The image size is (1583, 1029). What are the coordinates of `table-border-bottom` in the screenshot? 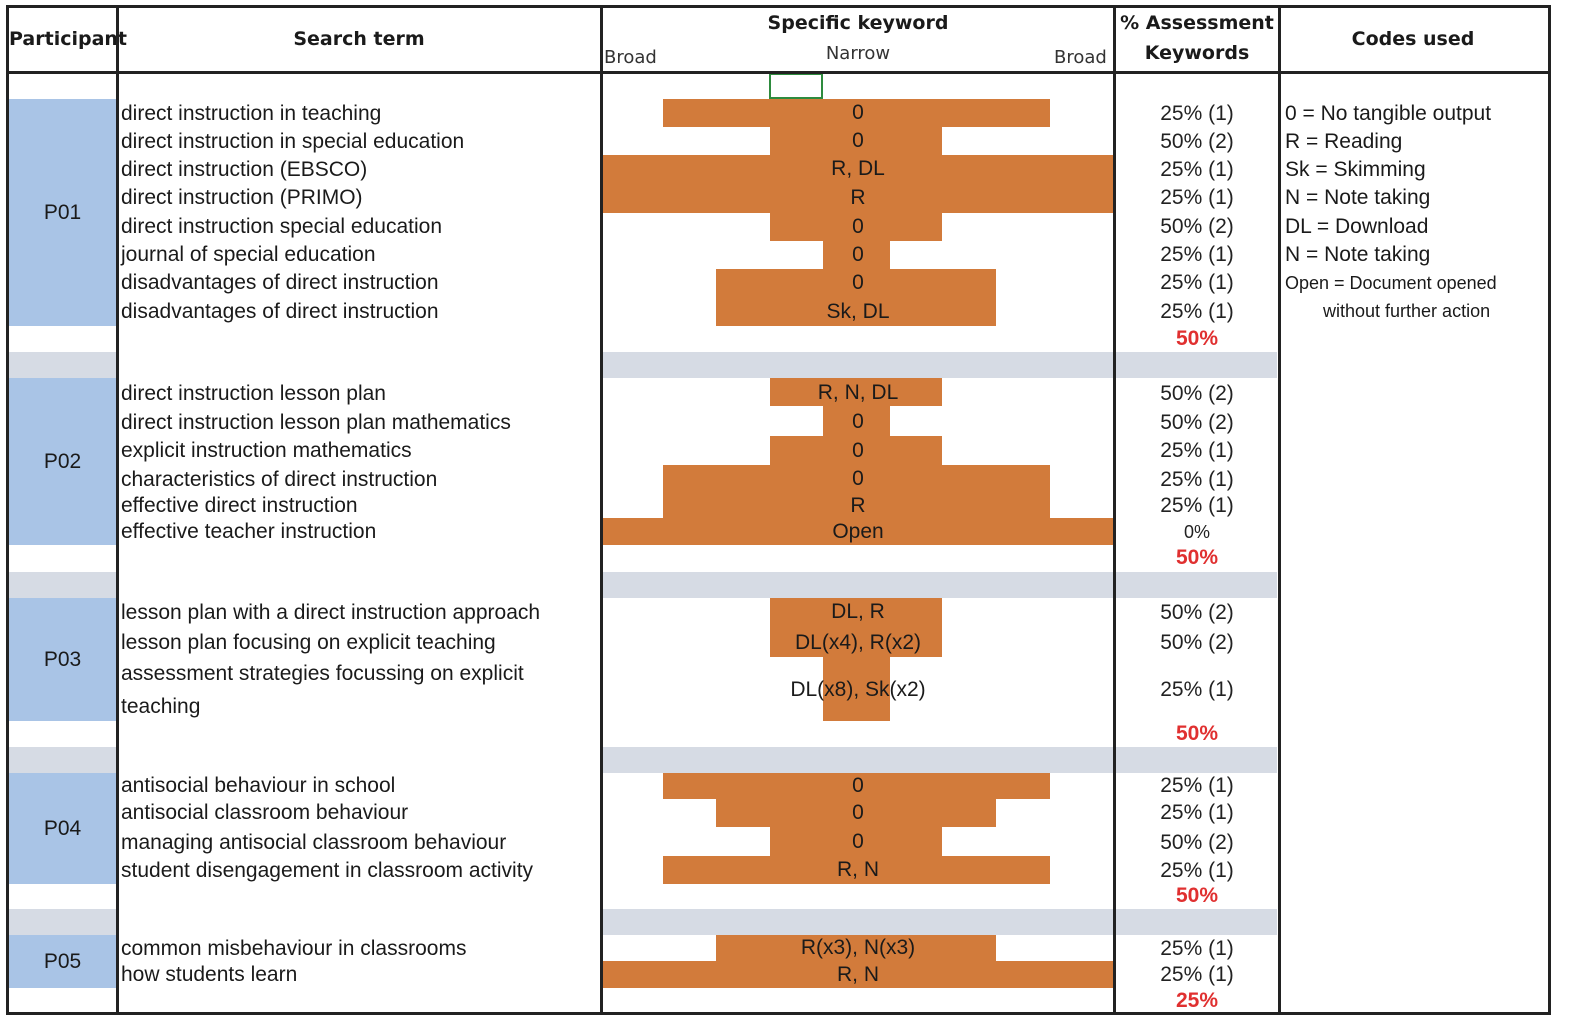 It's located at (778, 1013).